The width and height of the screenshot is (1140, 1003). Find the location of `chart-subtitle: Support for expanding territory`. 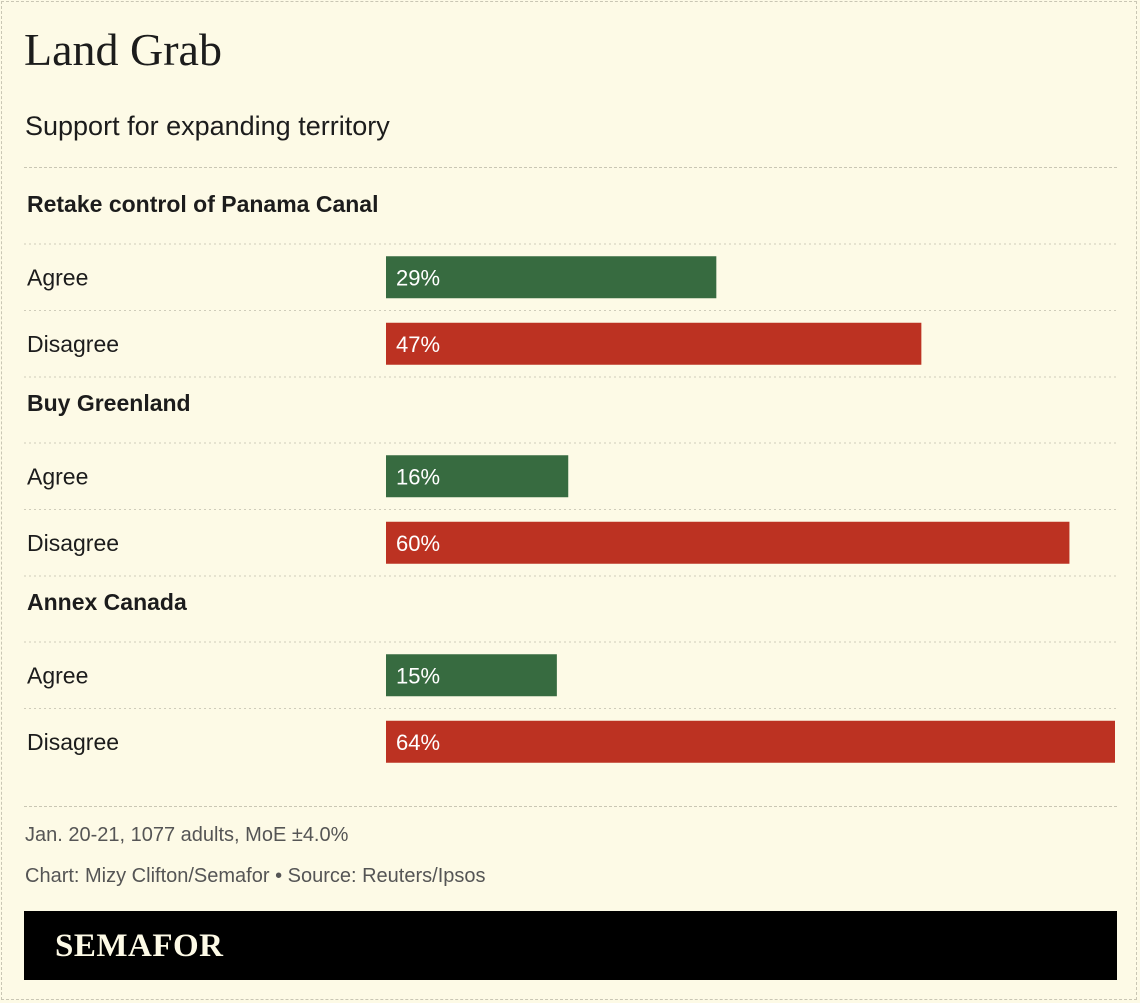

chart-subtitle: Support for expanding territory is located at coordinates (207, 126).